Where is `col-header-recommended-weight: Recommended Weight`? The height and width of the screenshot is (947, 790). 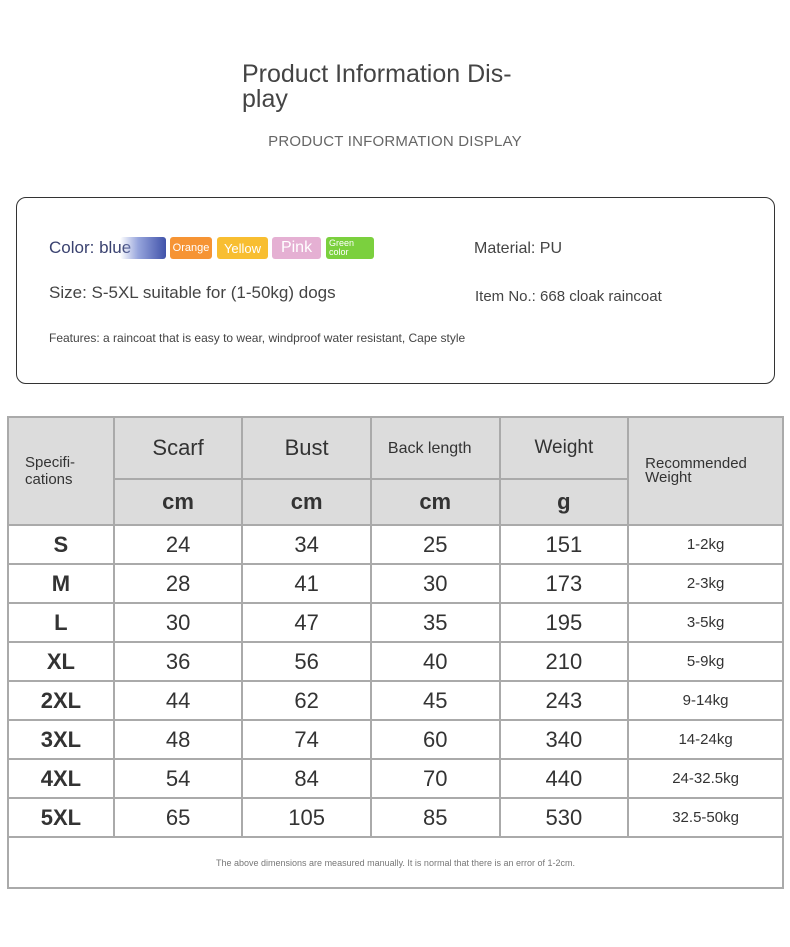 col-header-recommended-weight: Recommended Weight is located at coordinates (705, 471).